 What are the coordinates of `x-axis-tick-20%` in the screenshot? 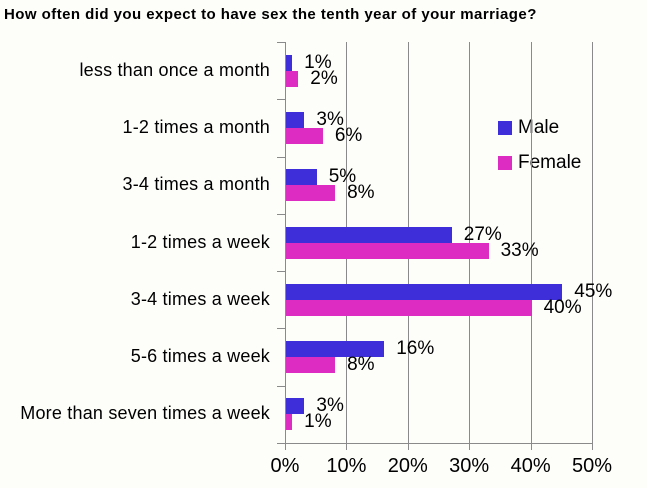 It's located at (408, 446).